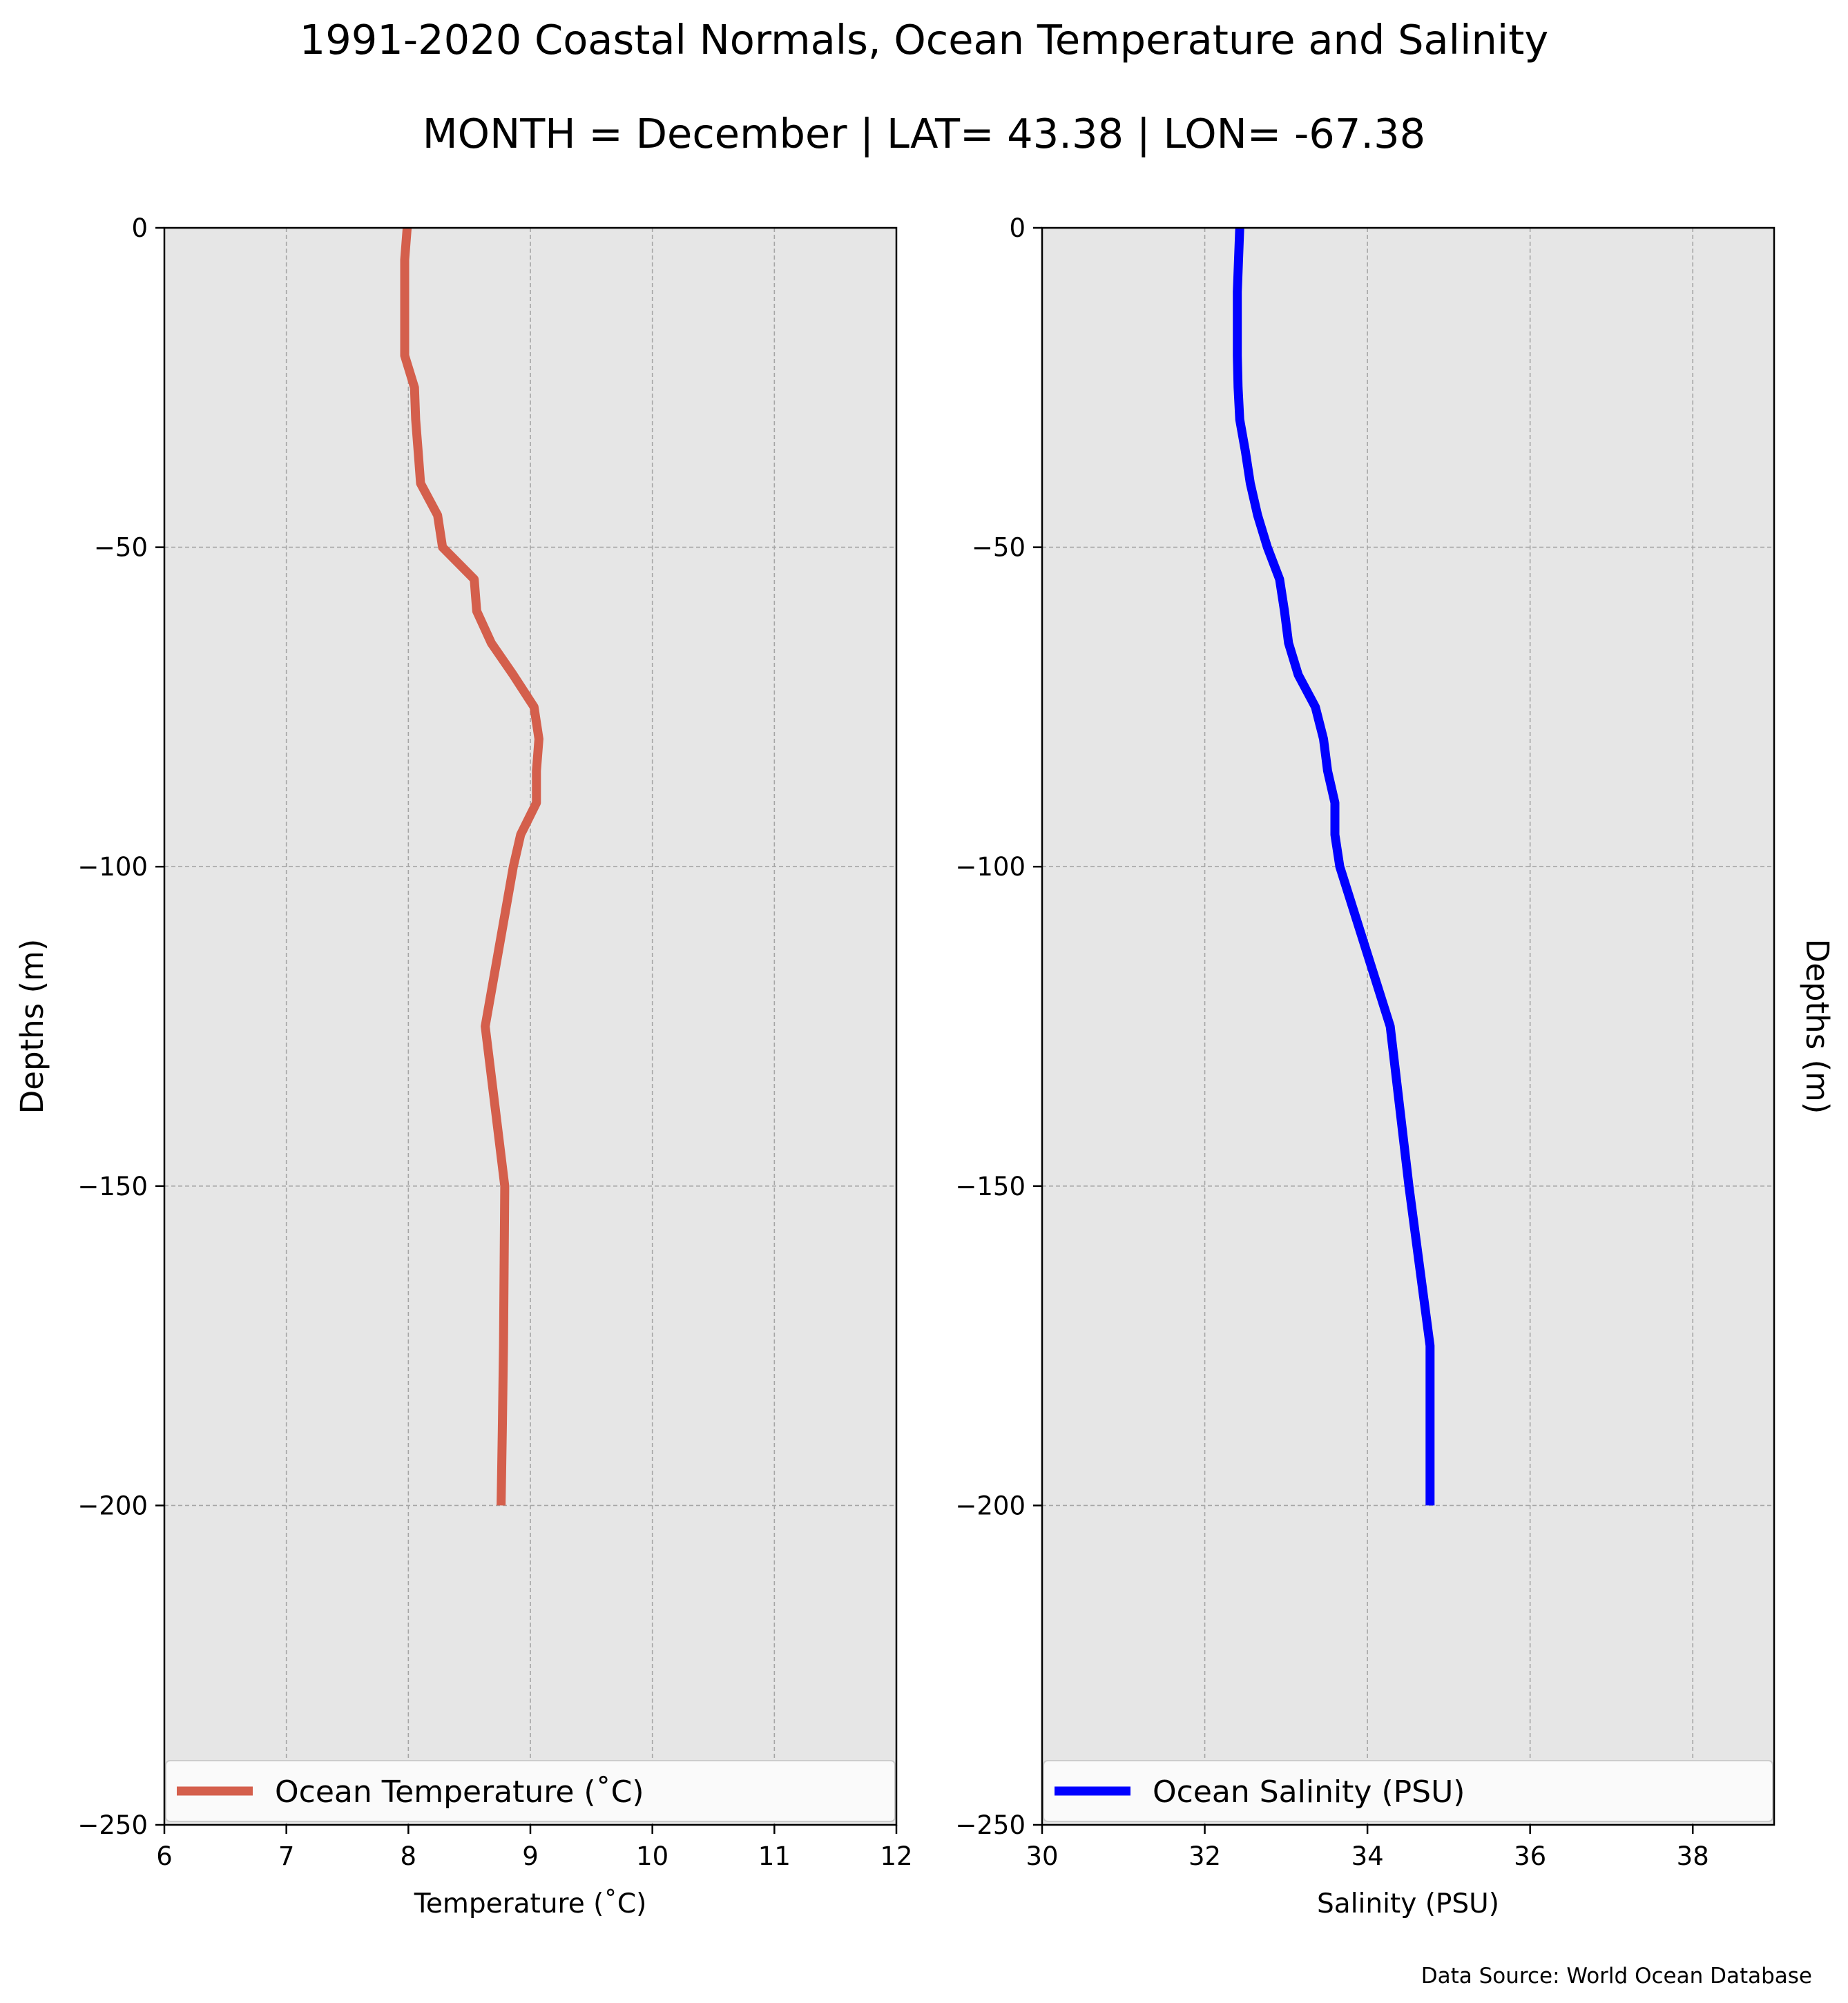  Describe the element at coordinates (1309, 1792) in the screenshot. I see `legend-label: Ocean Salinity (PSU)` at that location.